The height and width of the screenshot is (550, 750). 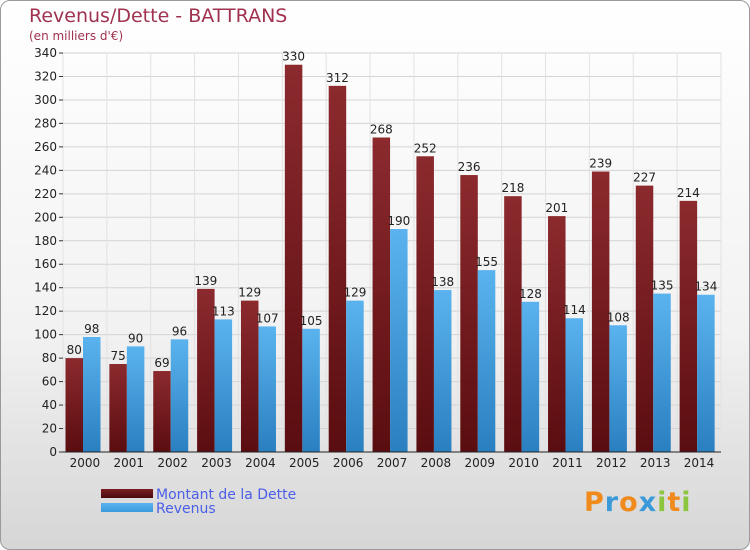 I want to click on data-label: 105, so click(x=311, y=321).